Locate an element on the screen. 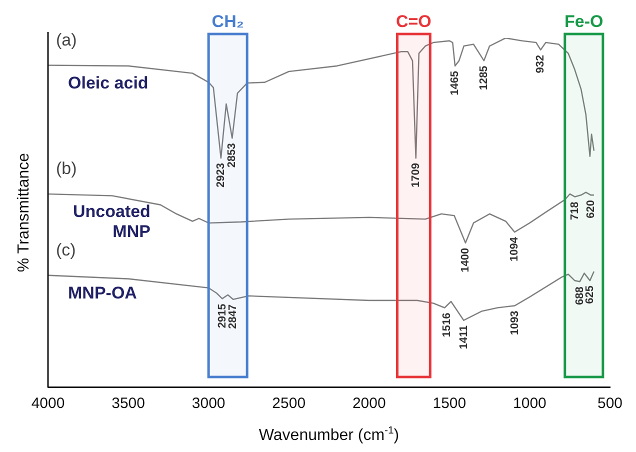 The image size is (636, 452). annotation: 620 is located at coordinates (590, 209).